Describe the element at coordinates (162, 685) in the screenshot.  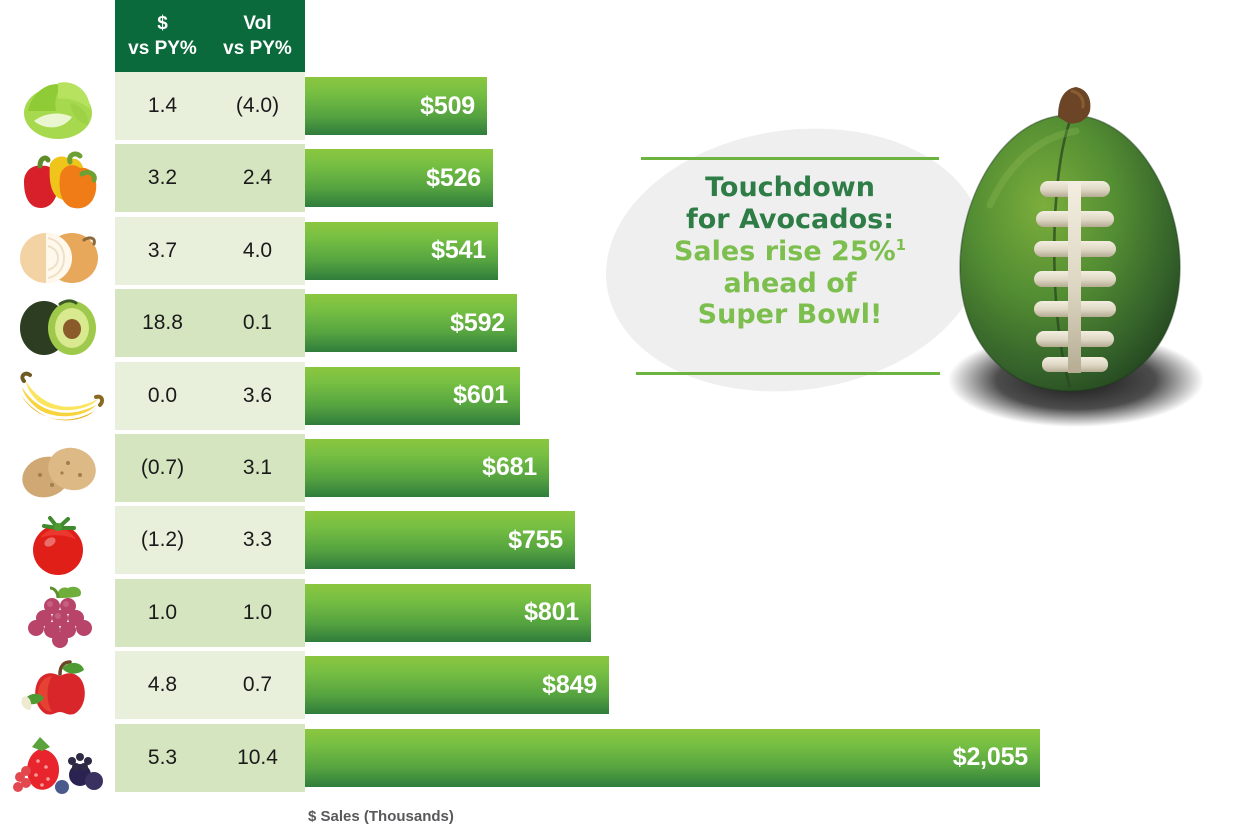
I see `cell-dollar-vs-py: 4.8` at that location.